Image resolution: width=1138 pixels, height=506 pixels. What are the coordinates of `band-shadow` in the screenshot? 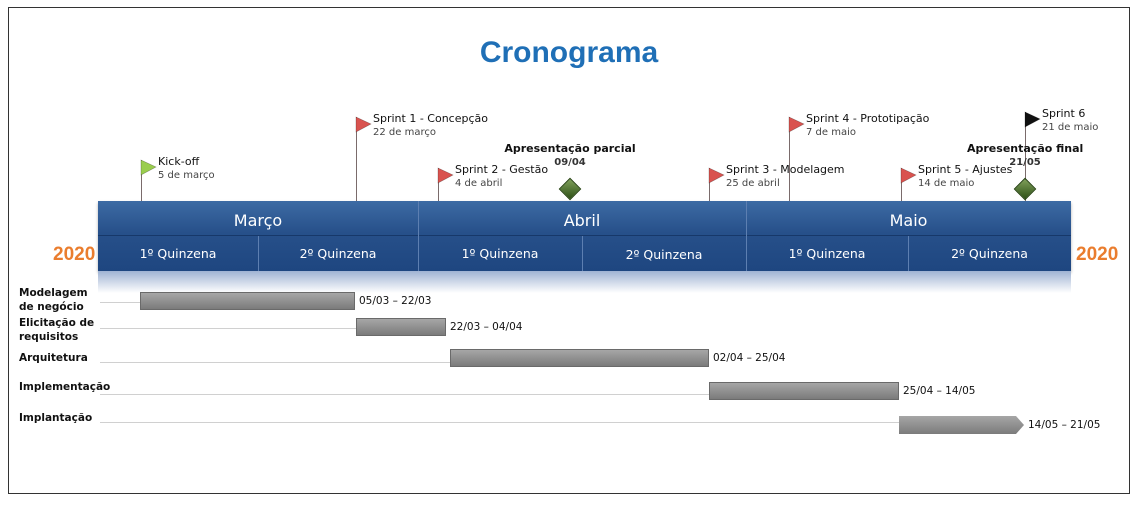 It's located at (584, 282).